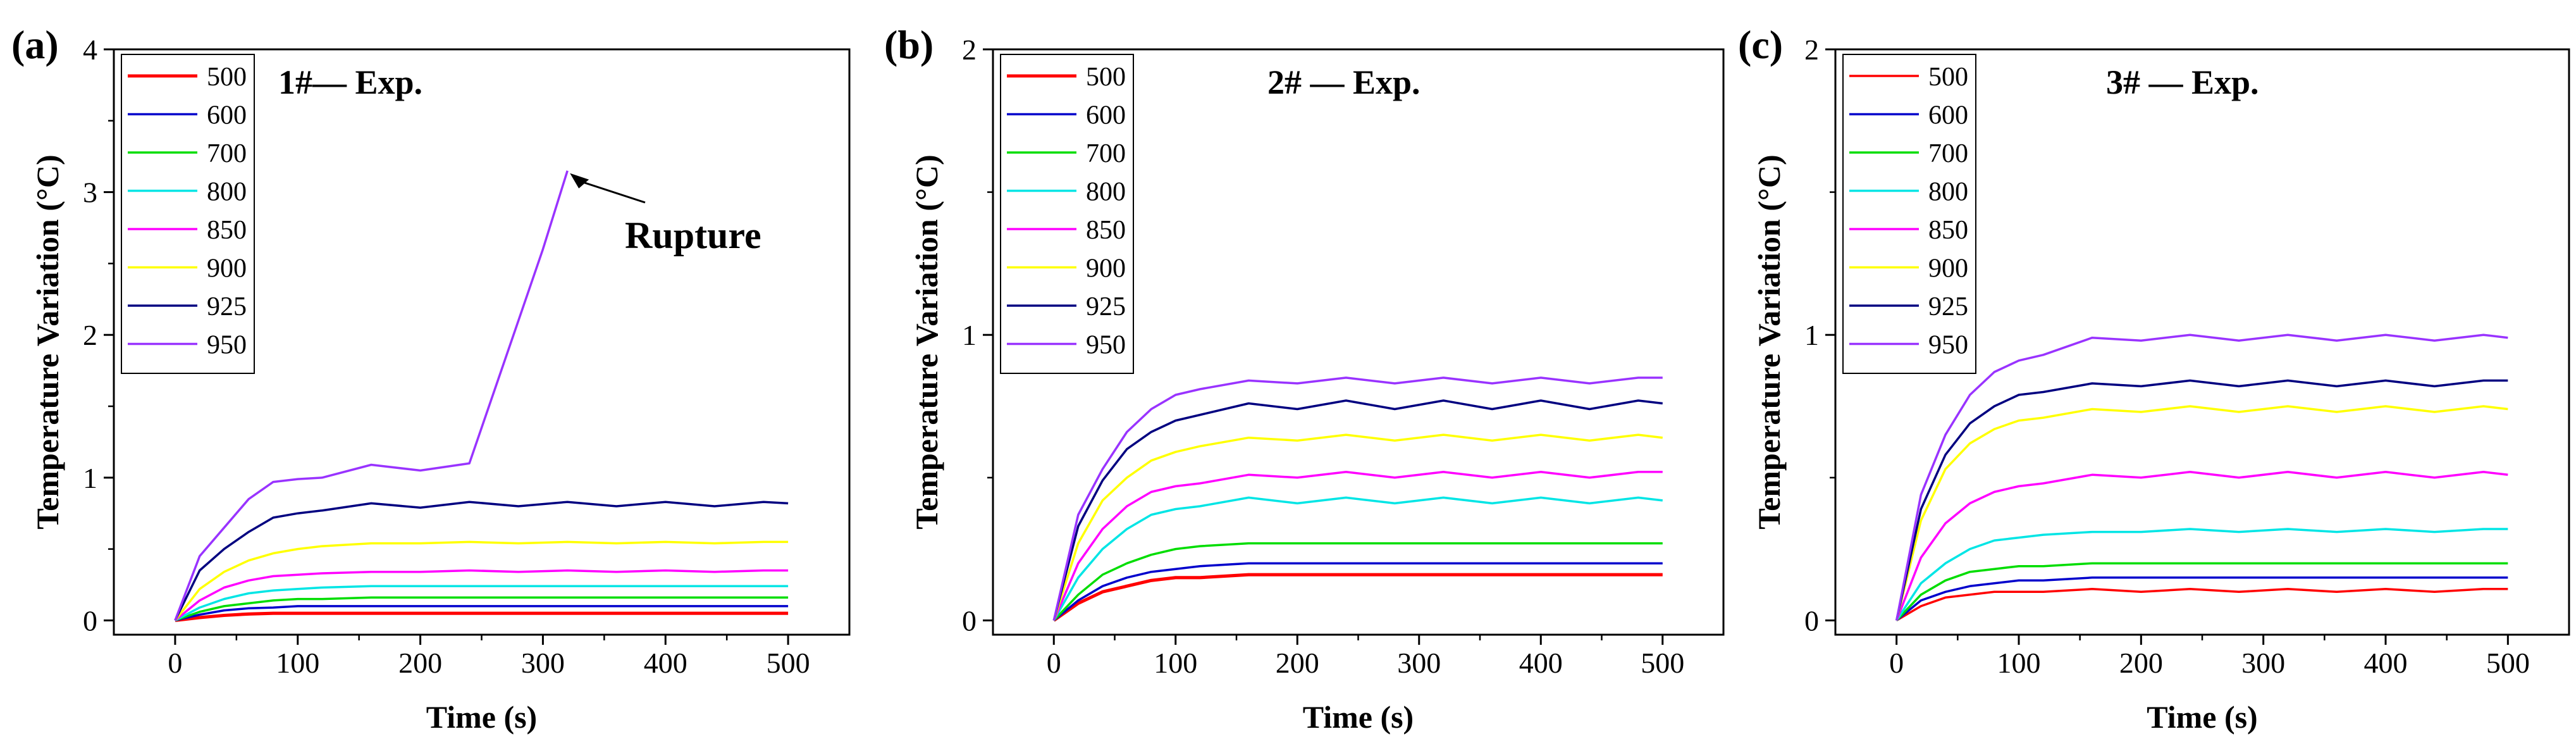  Describe the element at coordinates (90, 193) in the screenshot. I see `y-tick-label: 3` at that location.